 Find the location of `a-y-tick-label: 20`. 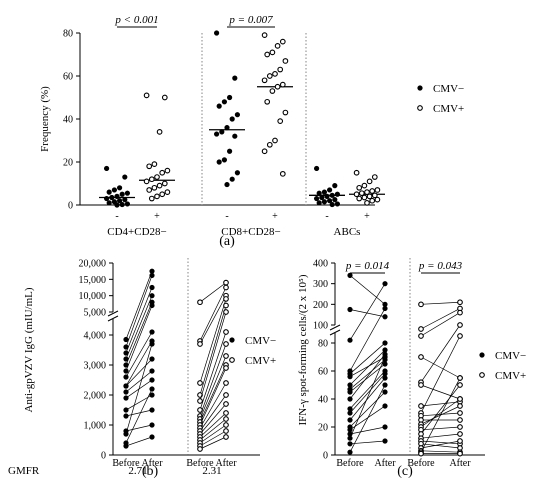

a-y-tick-label: 20 is located at coordinates (68, 163).